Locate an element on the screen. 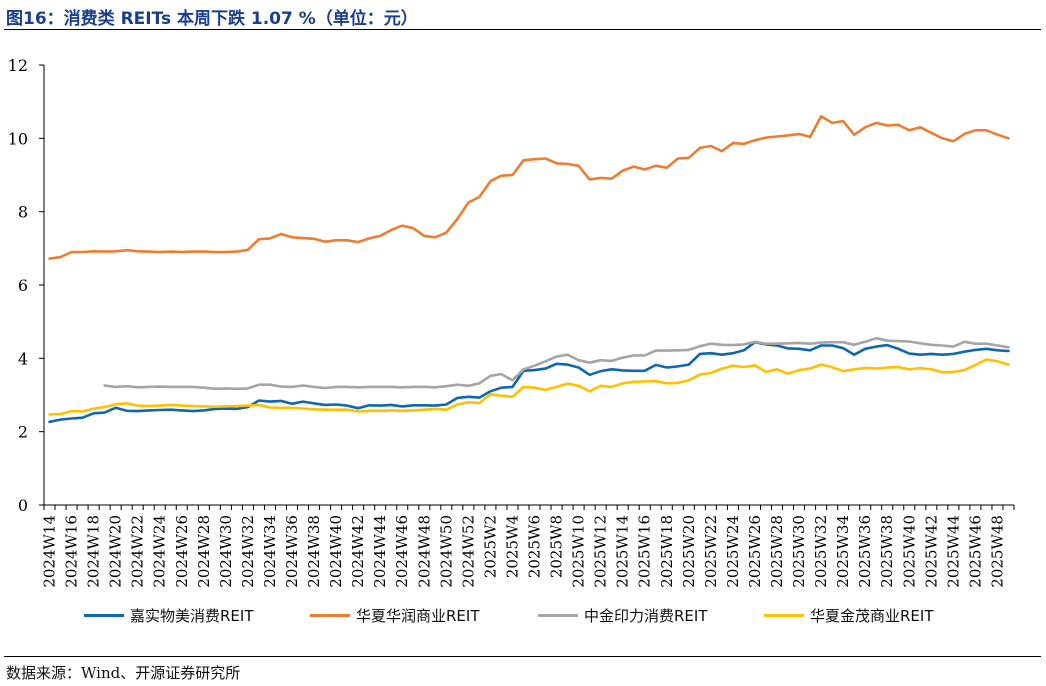  x-tick-label: 2024W38 is located at coordinates (314, 551).